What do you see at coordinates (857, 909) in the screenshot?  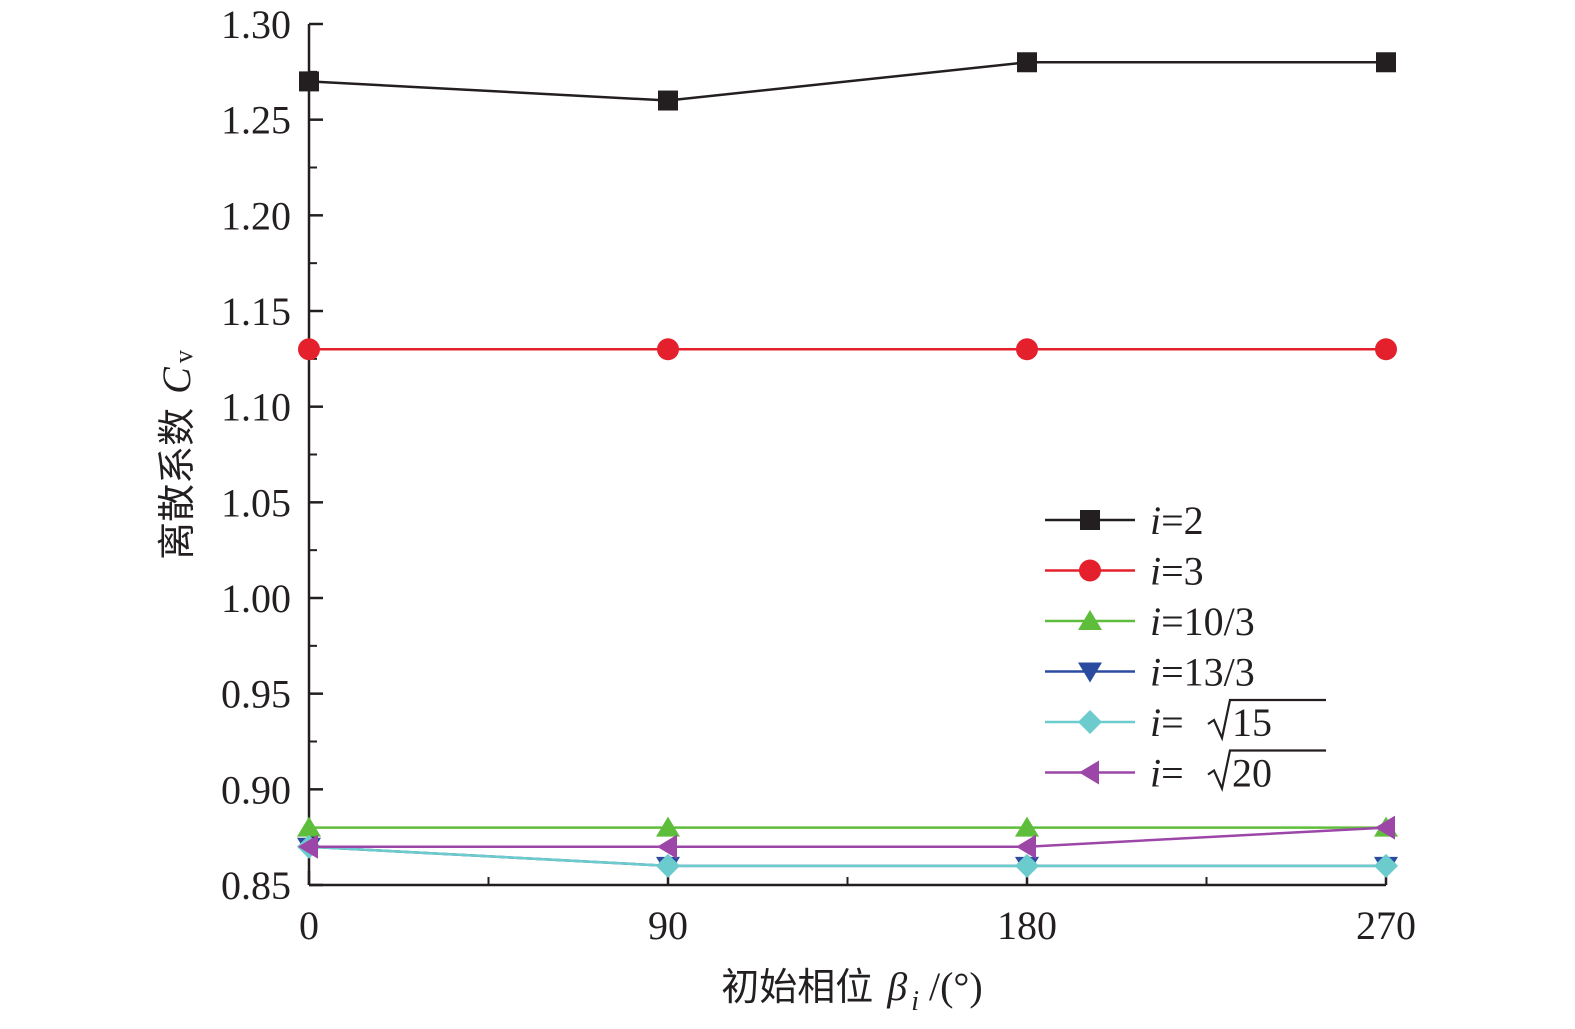 I see `x-ticks: 0 90 180 270` at bounding box center [857, 909].